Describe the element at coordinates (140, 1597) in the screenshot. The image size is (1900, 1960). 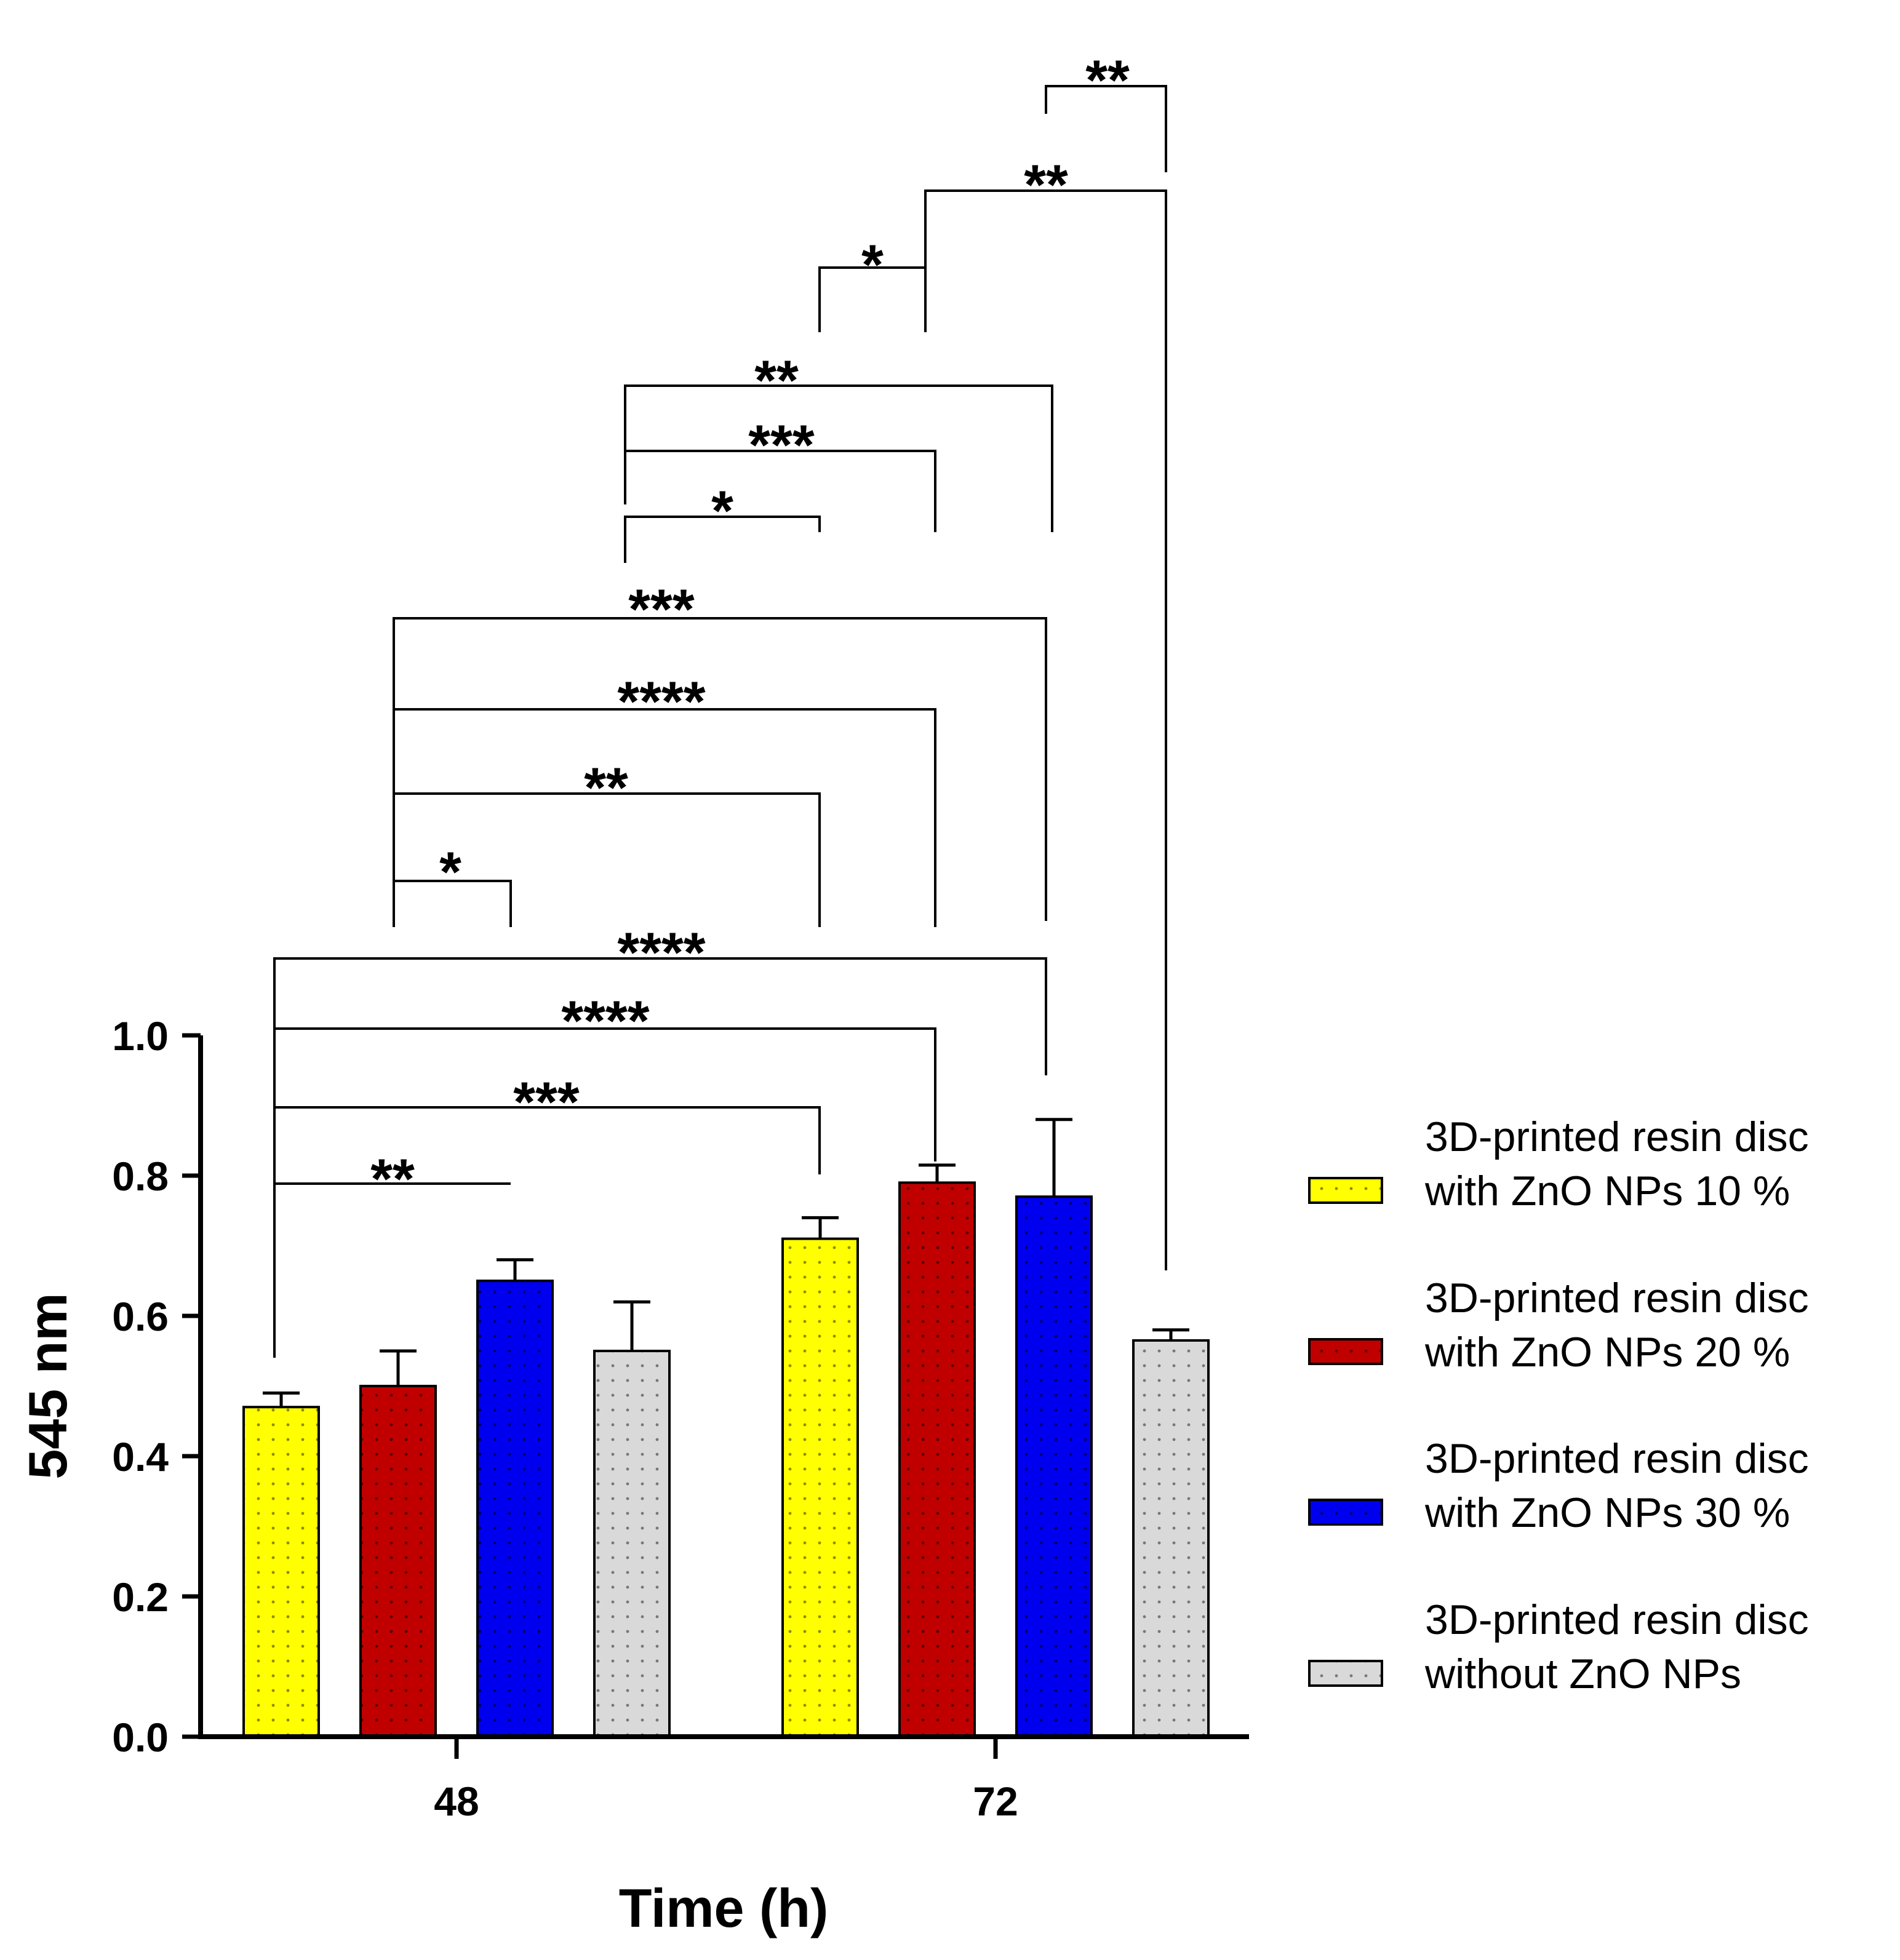
I see `y-tick-label: 0.2` at that location.